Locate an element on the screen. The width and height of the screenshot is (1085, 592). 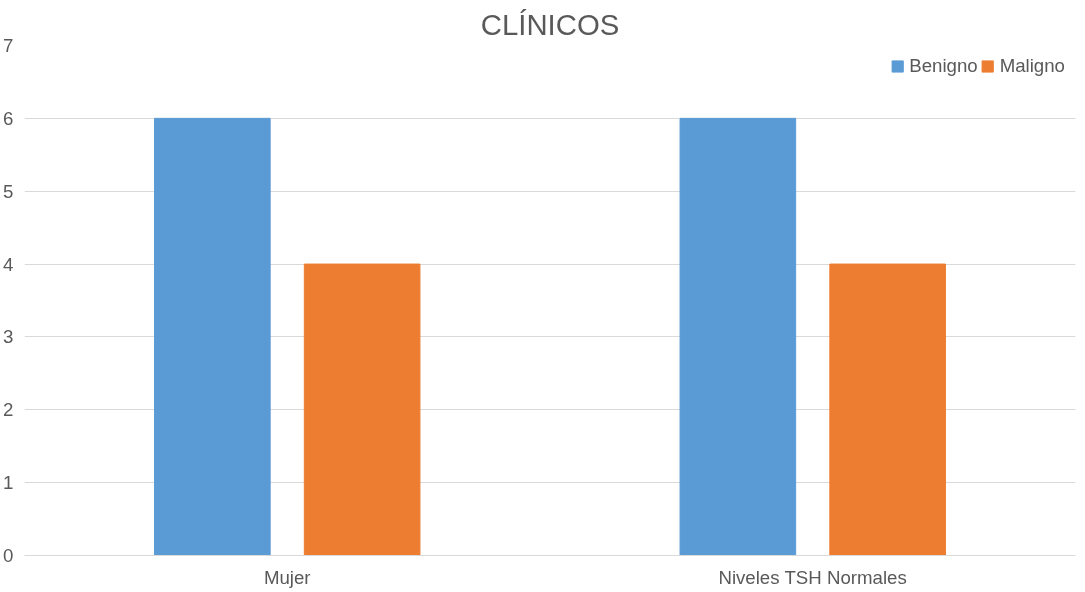
y-tick-label: 2 is located at coordinates (8, 410).